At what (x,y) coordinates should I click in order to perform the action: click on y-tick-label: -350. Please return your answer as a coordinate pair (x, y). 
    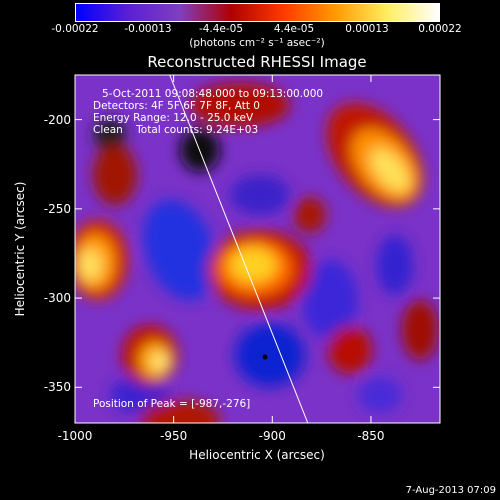
    Looking at the image, I should click on (57, 387).